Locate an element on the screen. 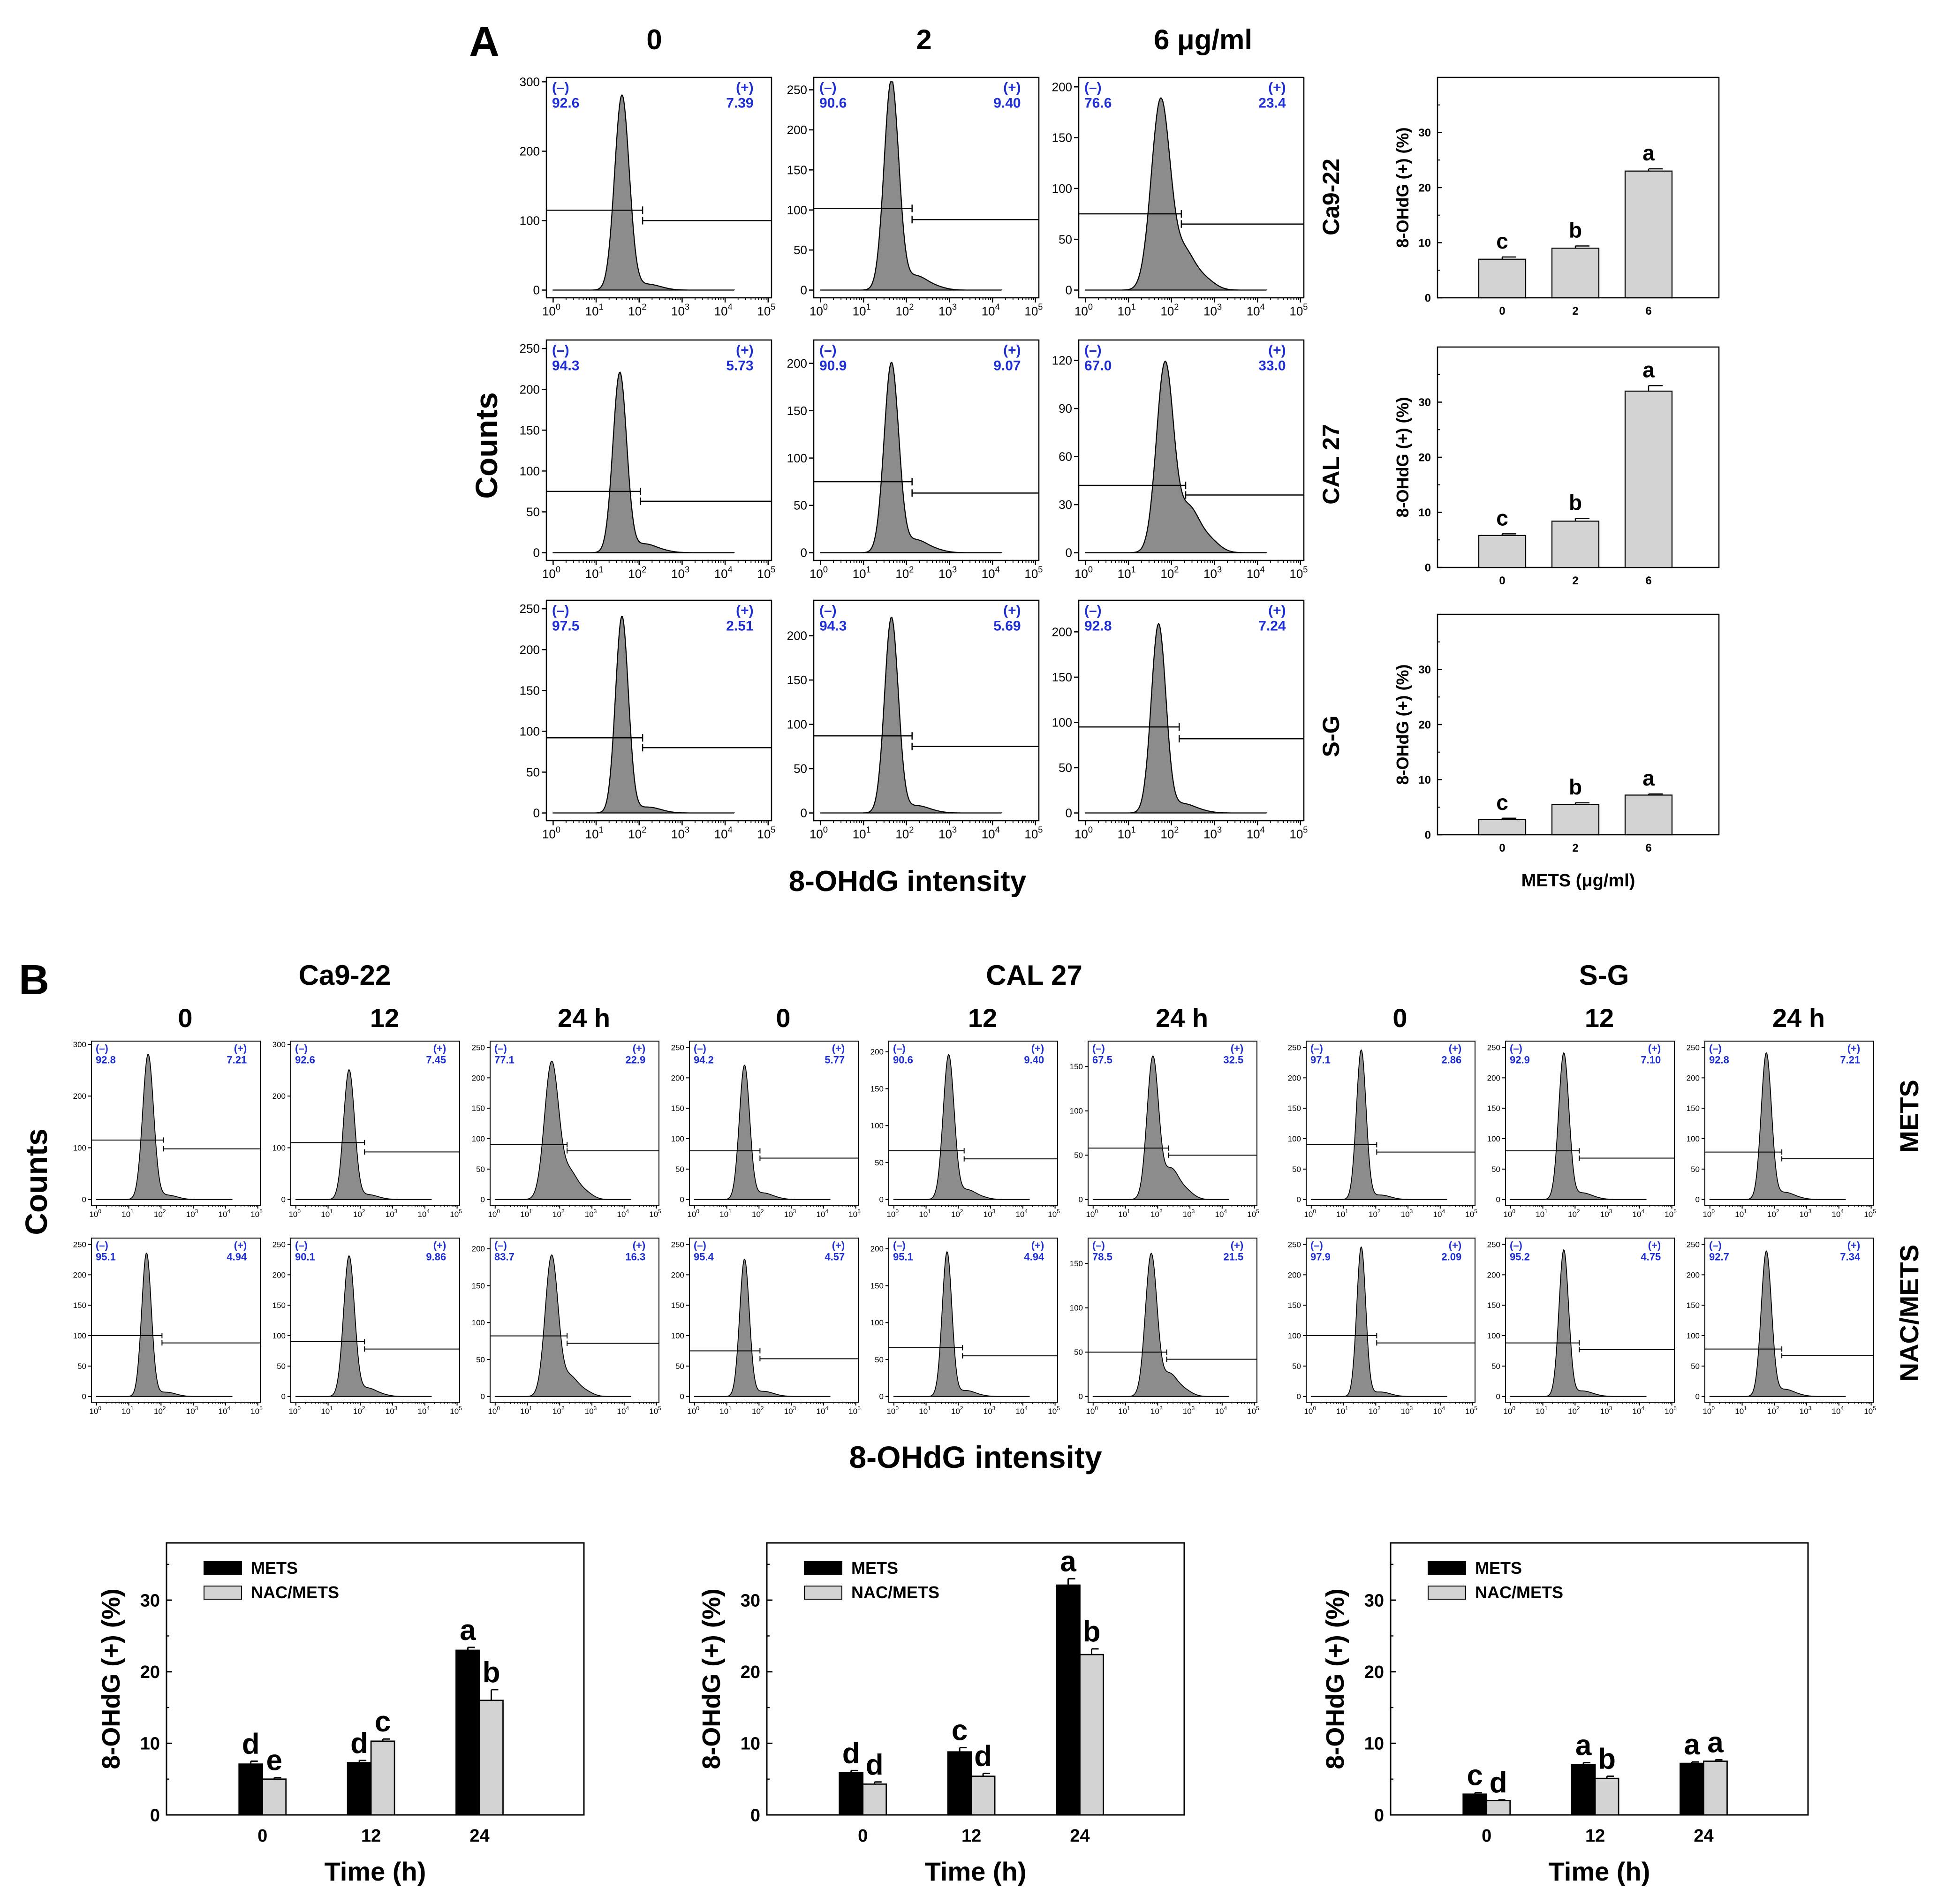  panel-b-r1g0t1-xtick-label: 10¹ is located at coordinates (327, 1410).